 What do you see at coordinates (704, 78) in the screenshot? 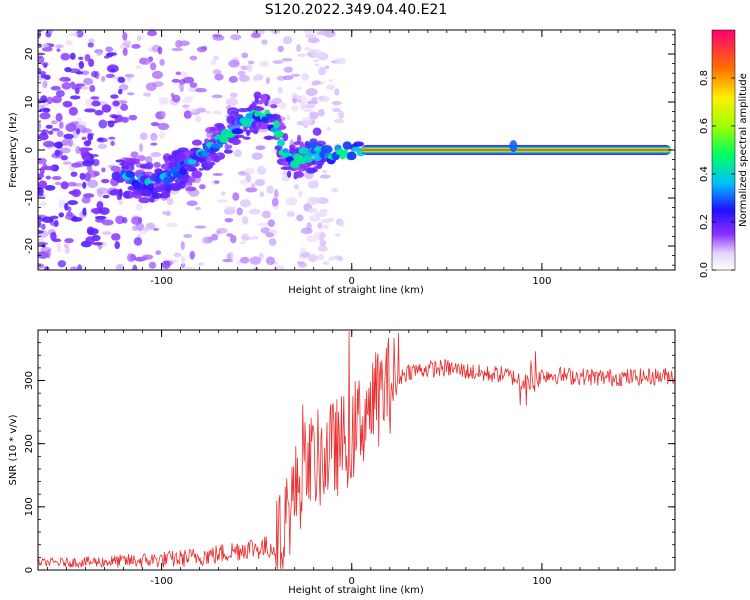
I see `colorbar-tick-label: 0.8` at bounding box center [704, 78].